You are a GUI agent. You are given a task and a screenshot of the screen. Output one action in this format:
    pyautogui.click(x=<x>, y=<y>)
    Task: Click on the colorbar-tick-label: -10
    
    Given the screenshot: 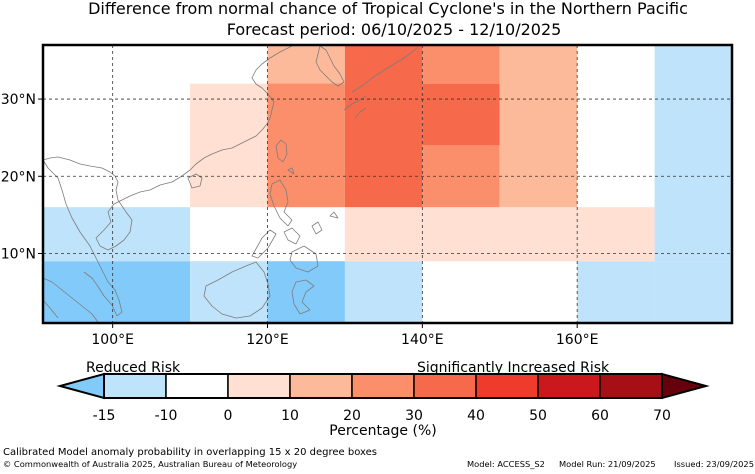 What is the action you would take?
    pyautogui.click(x=166, y=416)
    